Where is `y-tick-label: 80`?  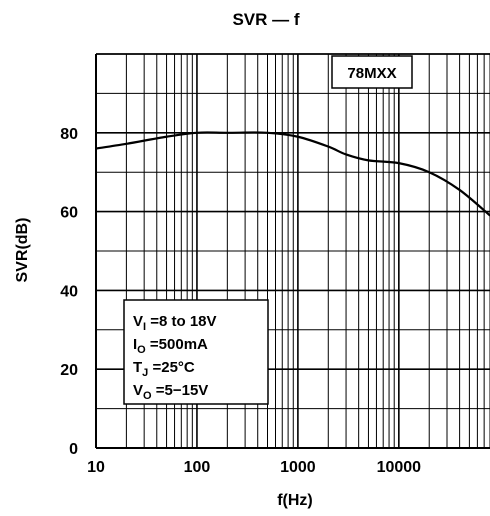
y-tick-label: 80 is located at coordinates (69, 134).